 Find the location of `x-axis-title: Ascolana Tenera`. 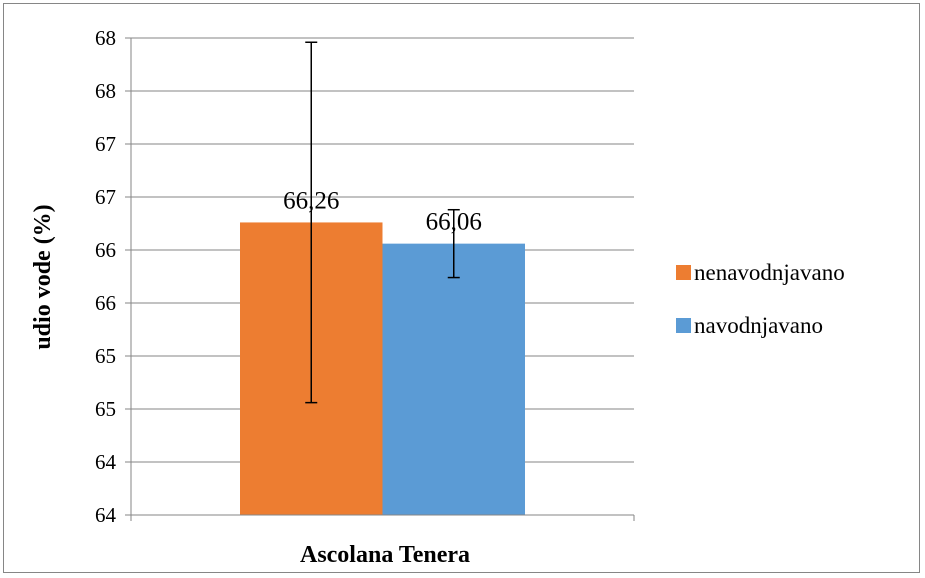

x-axis-title: Ascolana Tenera is located at coordinates (385, 555).